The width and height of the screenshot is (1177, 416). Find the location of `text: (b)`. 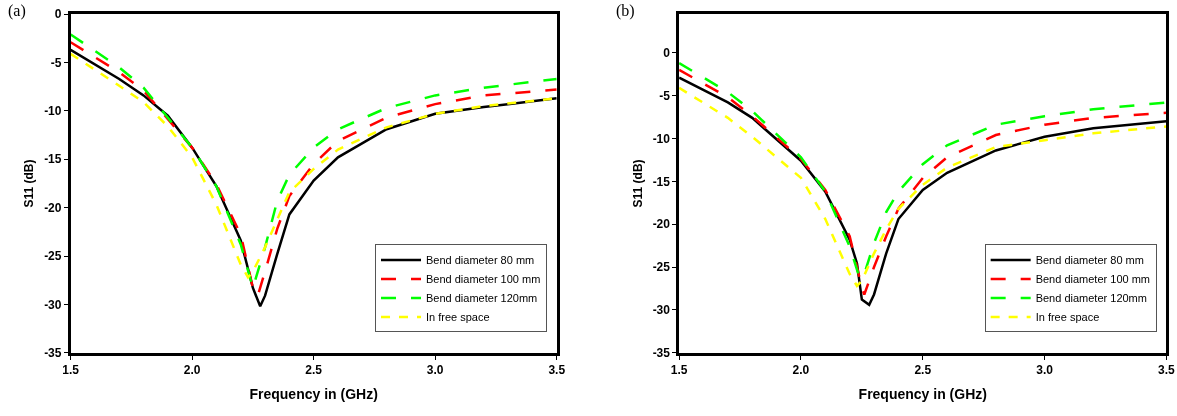

text: (b) is located at coordinates (625, 11).